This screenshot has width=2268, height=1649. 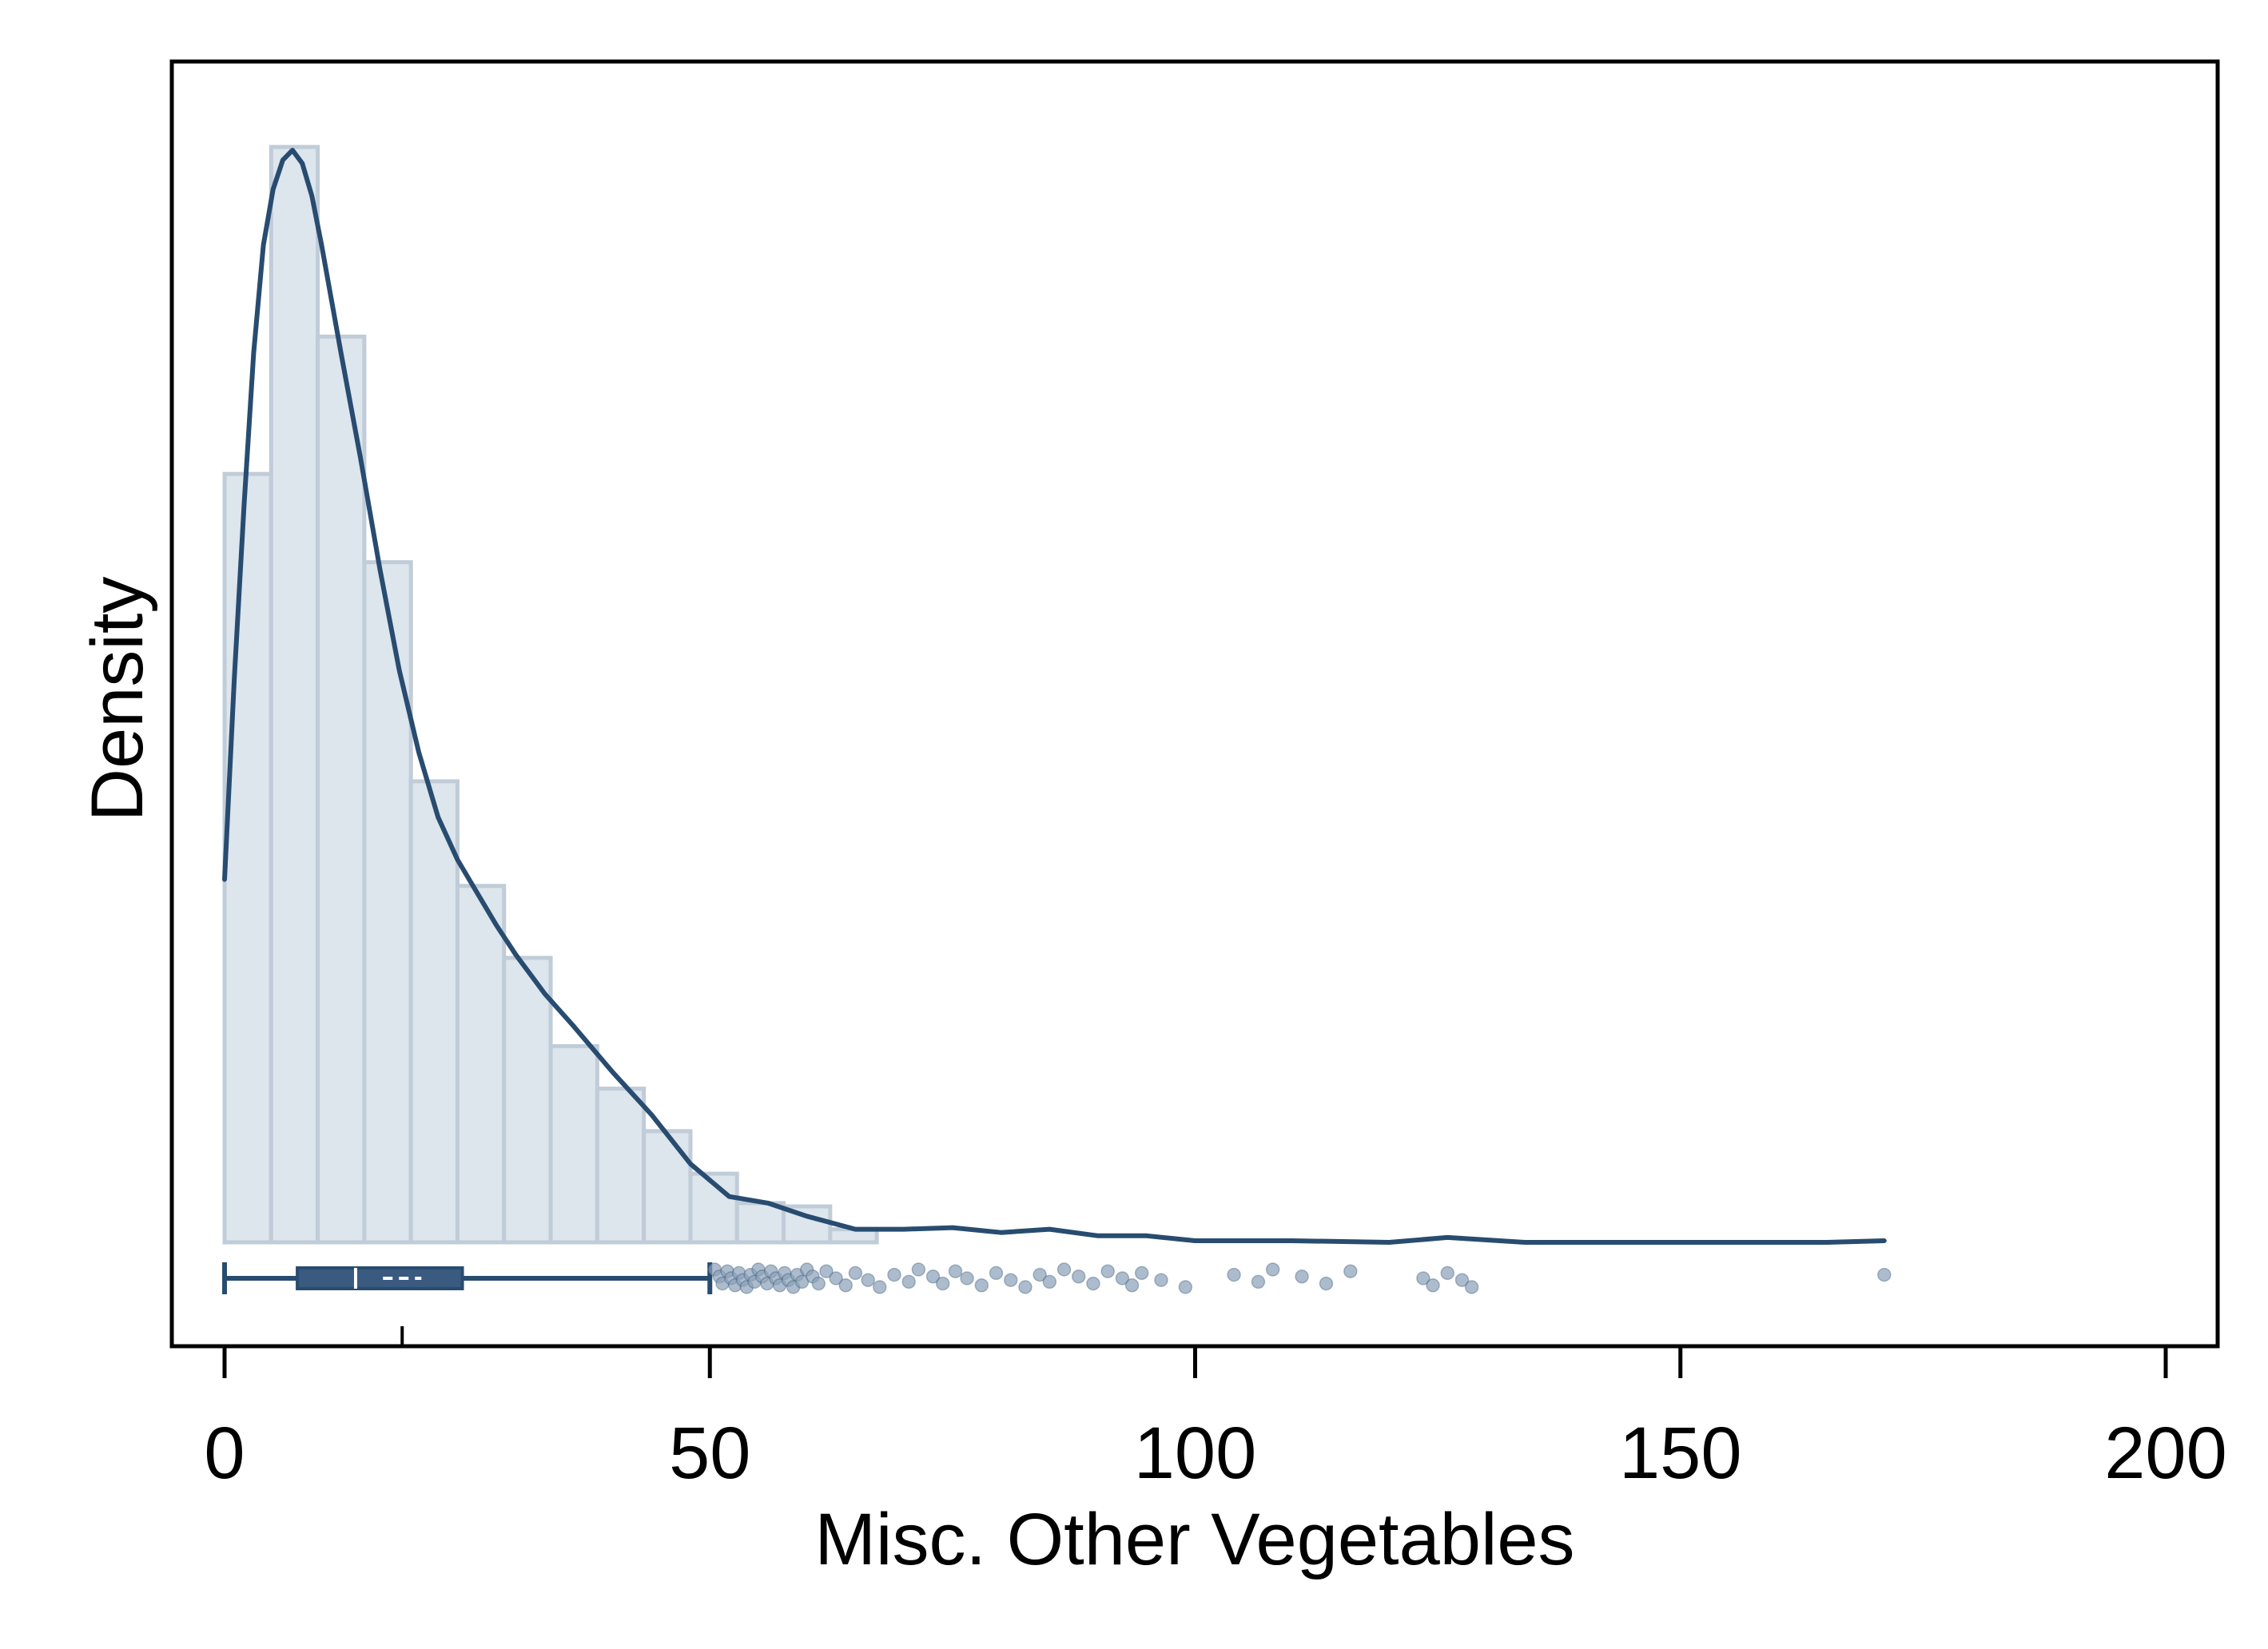 I want to click on x-tick-label: 150, so click(x=1680, y=1453).